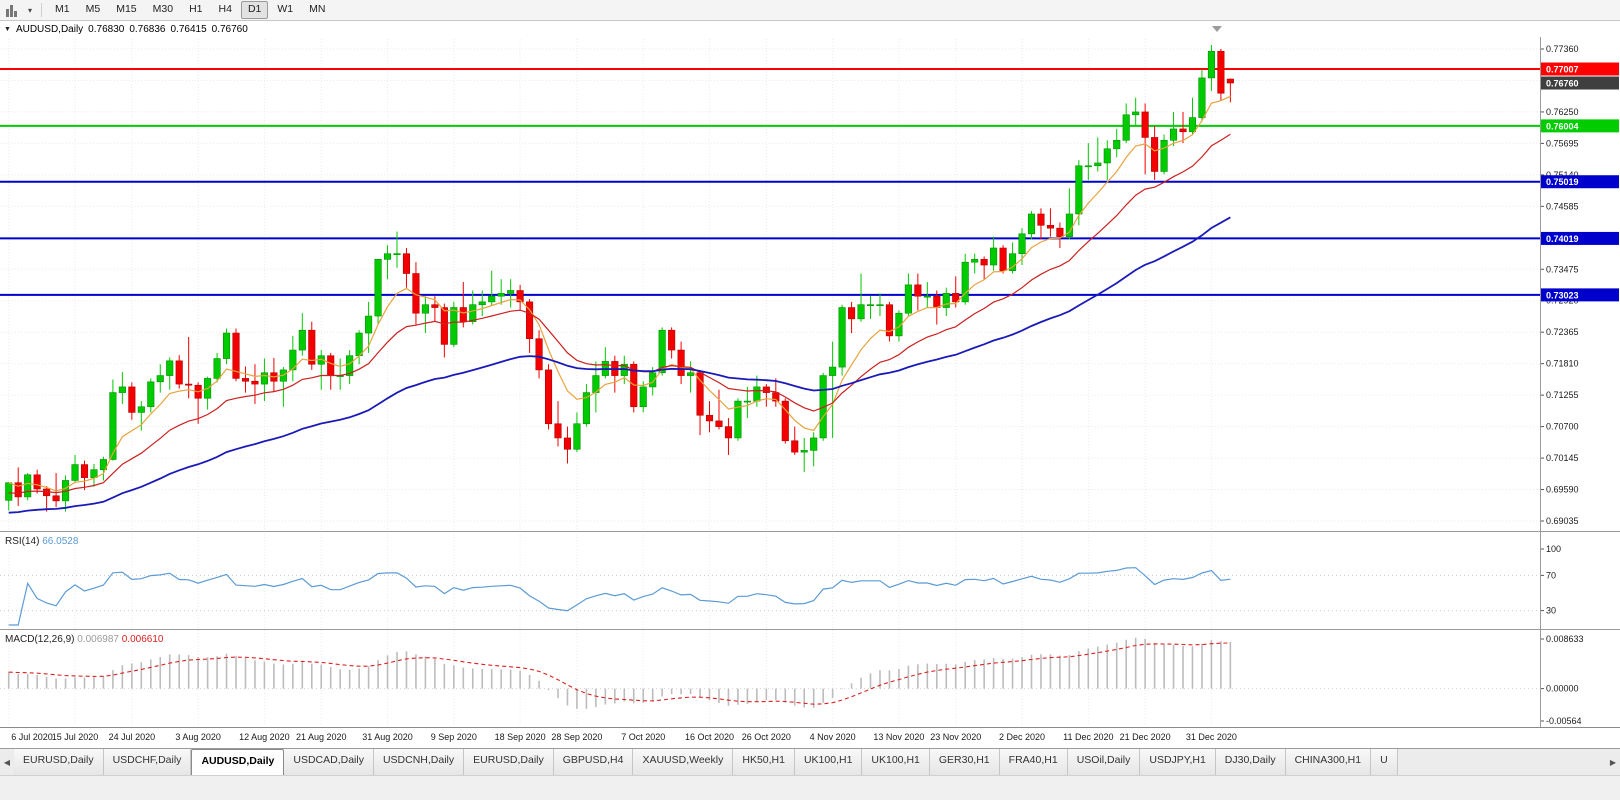 Image resolution: width=1620 pixels, height=800 pixels. What do you see at coordinates (1562, 84) in the screenshot?
I see `svg-text: 0.76760` at bounding box center [1562, 84].